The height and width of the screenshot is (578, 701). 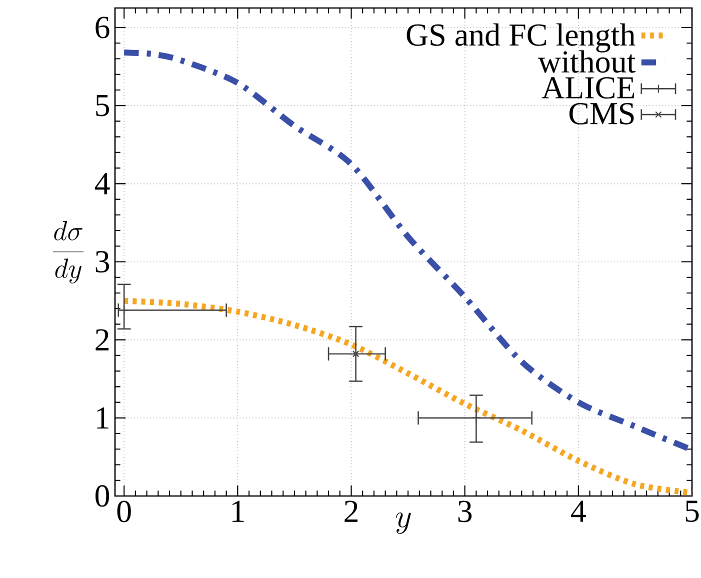 What do you see at coordinates (521, 37) in the screenshot?
I see `legend-label: GS and FC length` at bounding box center [521, 37].